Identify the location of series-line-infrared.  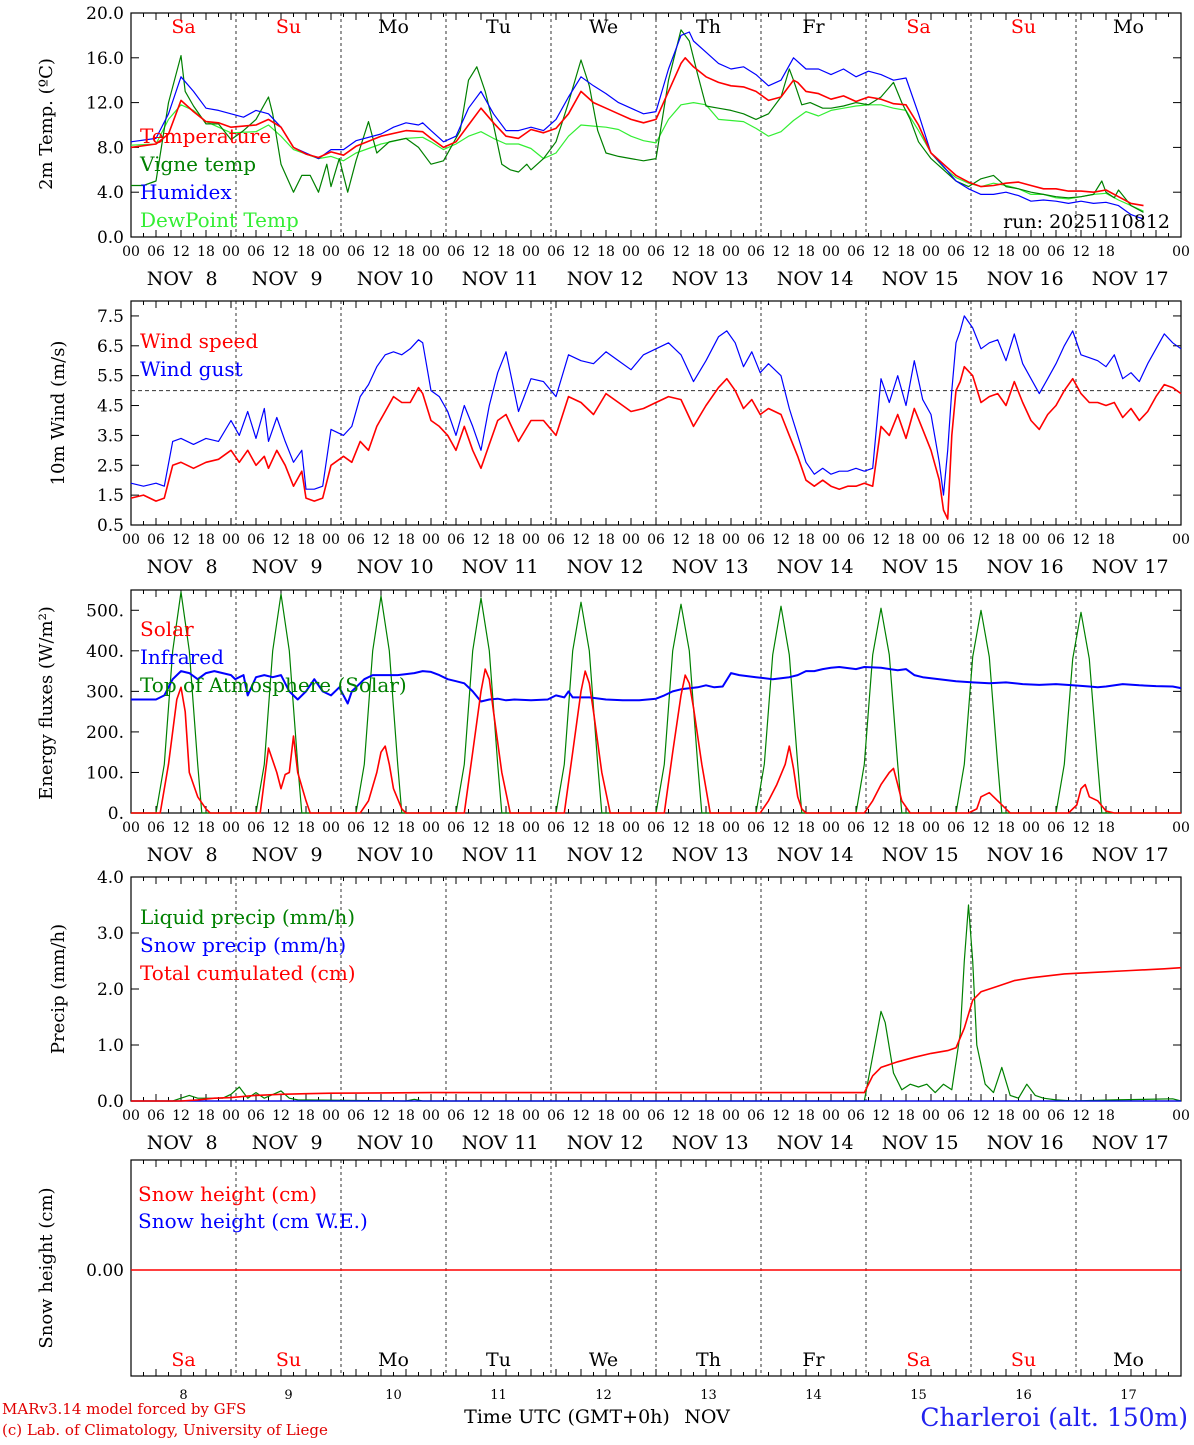
(656, 685).